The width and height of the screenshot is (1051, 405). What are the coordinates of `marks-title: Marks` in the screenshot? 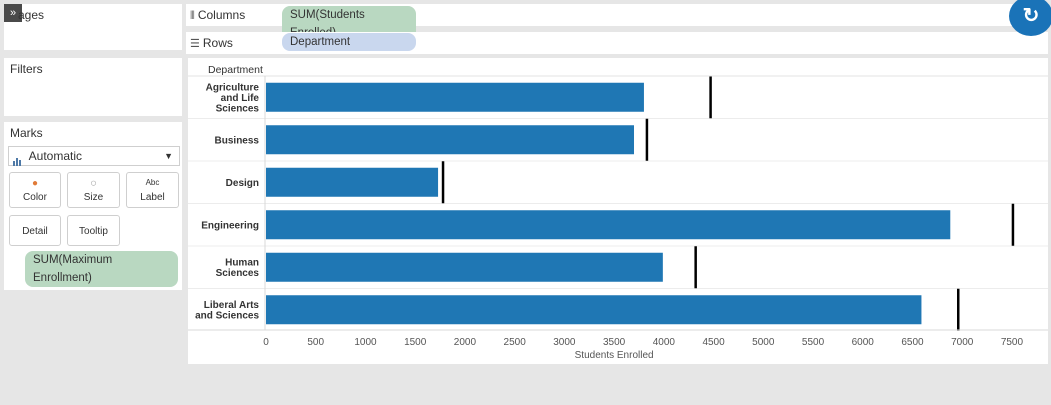 It's located at (26, 133).